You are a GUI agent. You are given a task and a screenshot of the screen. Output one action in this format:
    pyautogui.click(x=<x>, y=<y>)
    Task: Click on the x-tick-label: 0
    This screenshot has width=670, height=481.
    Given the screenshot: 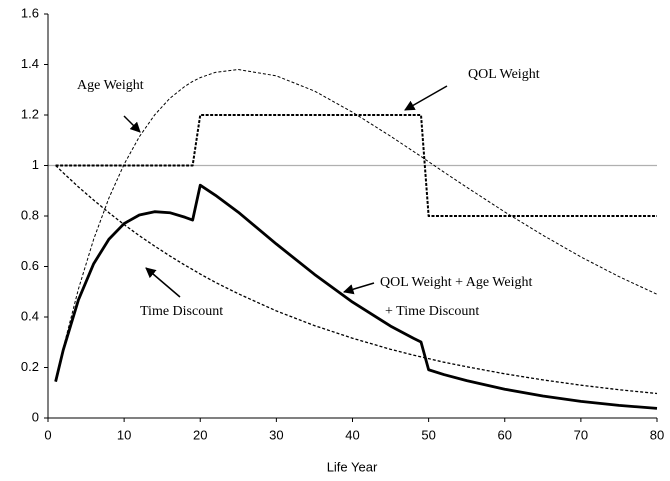 What is the action you would take?
    pyautogui.click(x=47, y=434)
    